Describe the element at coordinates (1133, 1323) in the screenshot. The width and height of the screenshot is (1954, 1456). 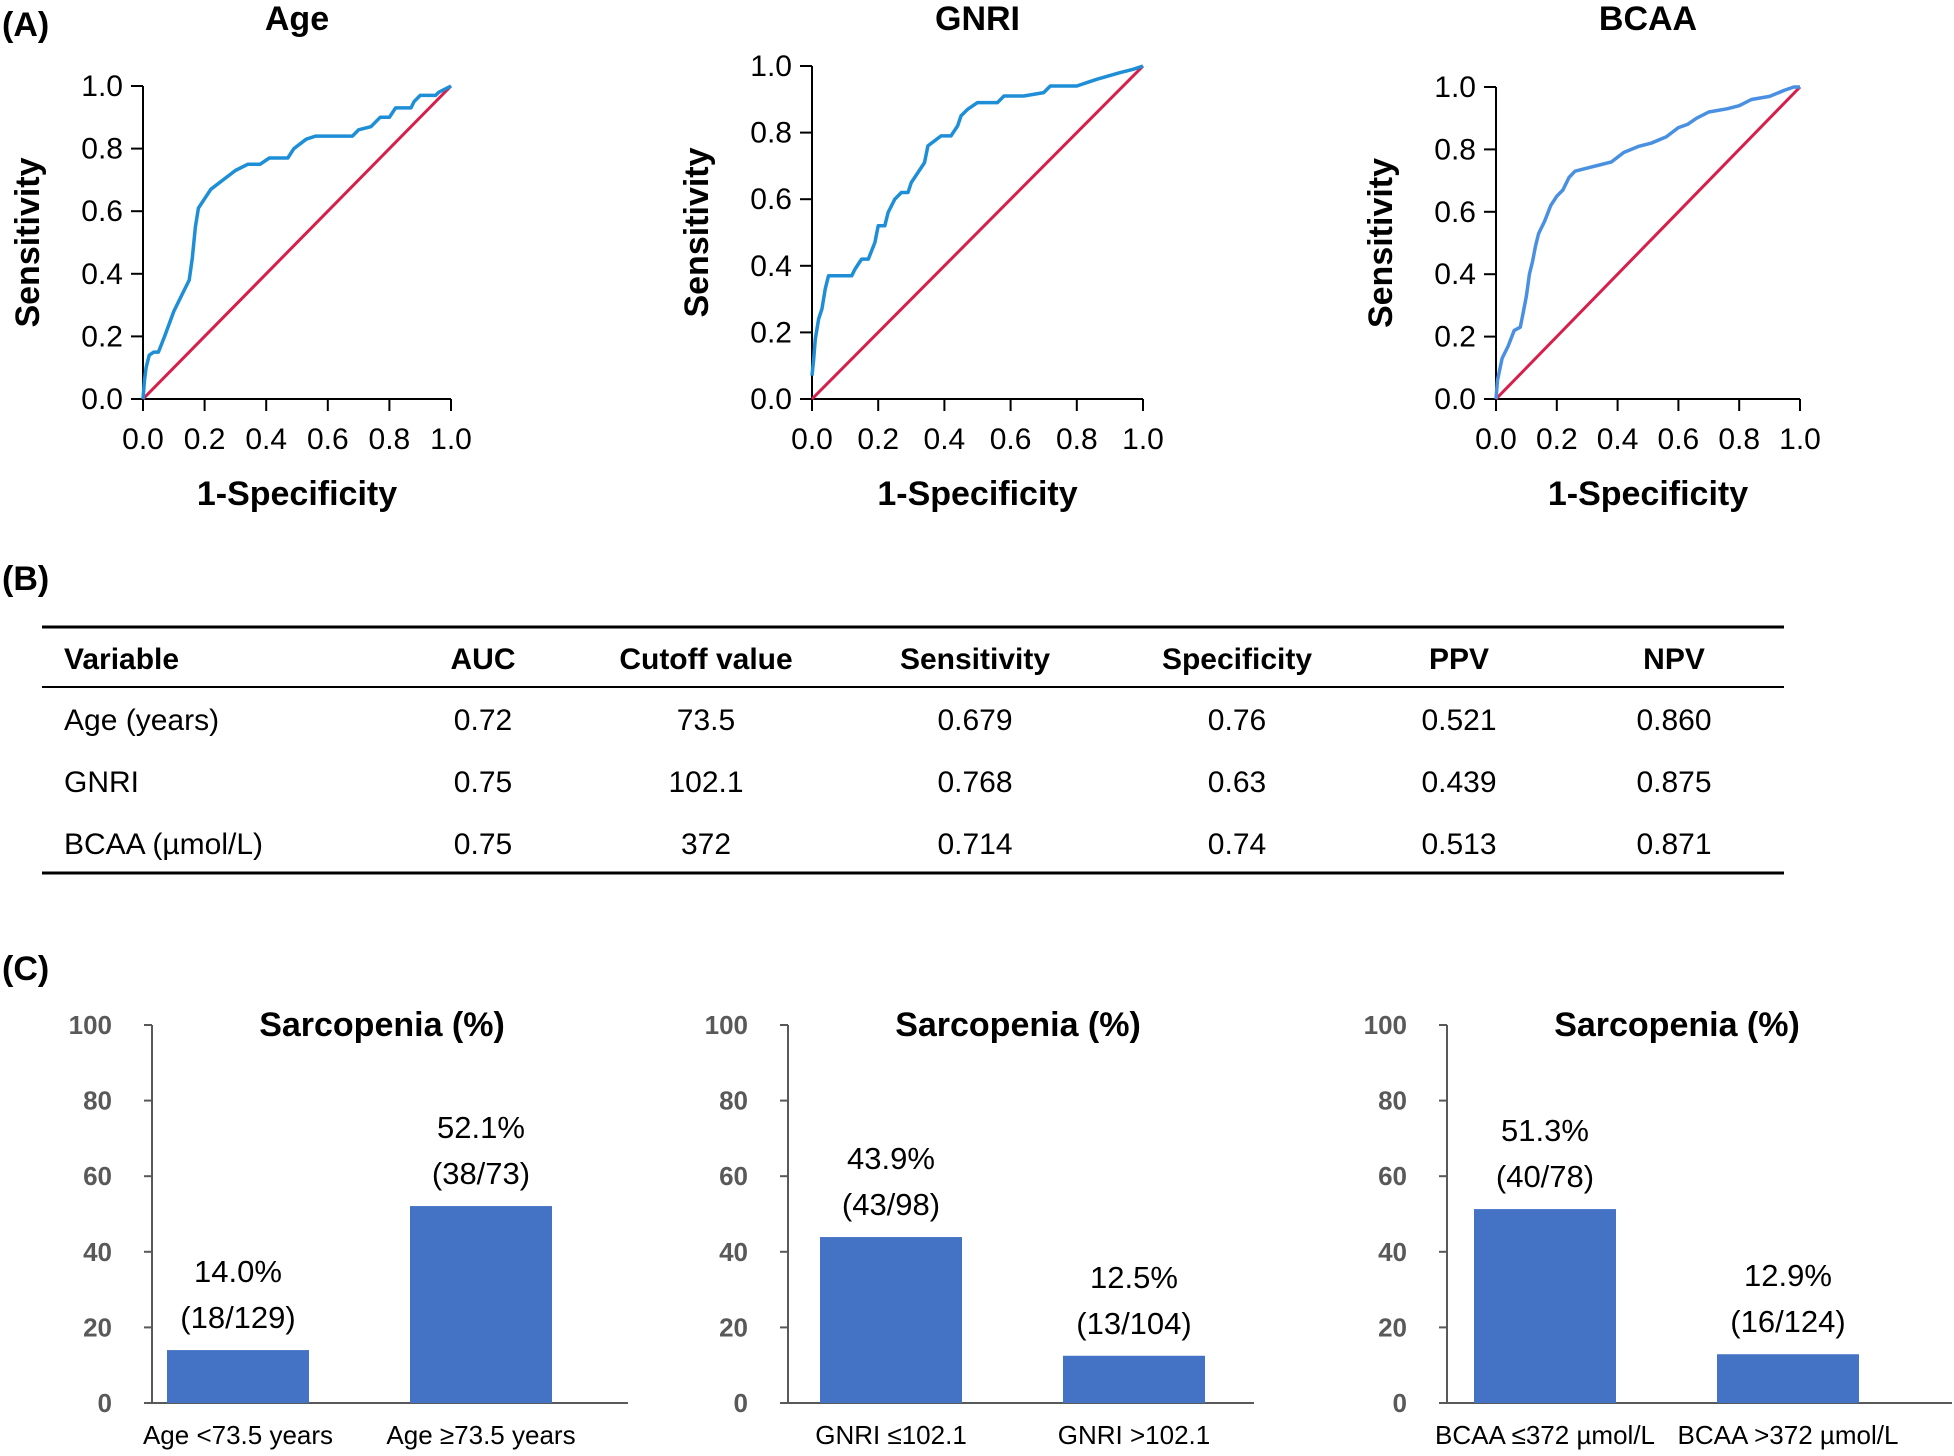
I see `bar-count-label: (13/104)` at that location.